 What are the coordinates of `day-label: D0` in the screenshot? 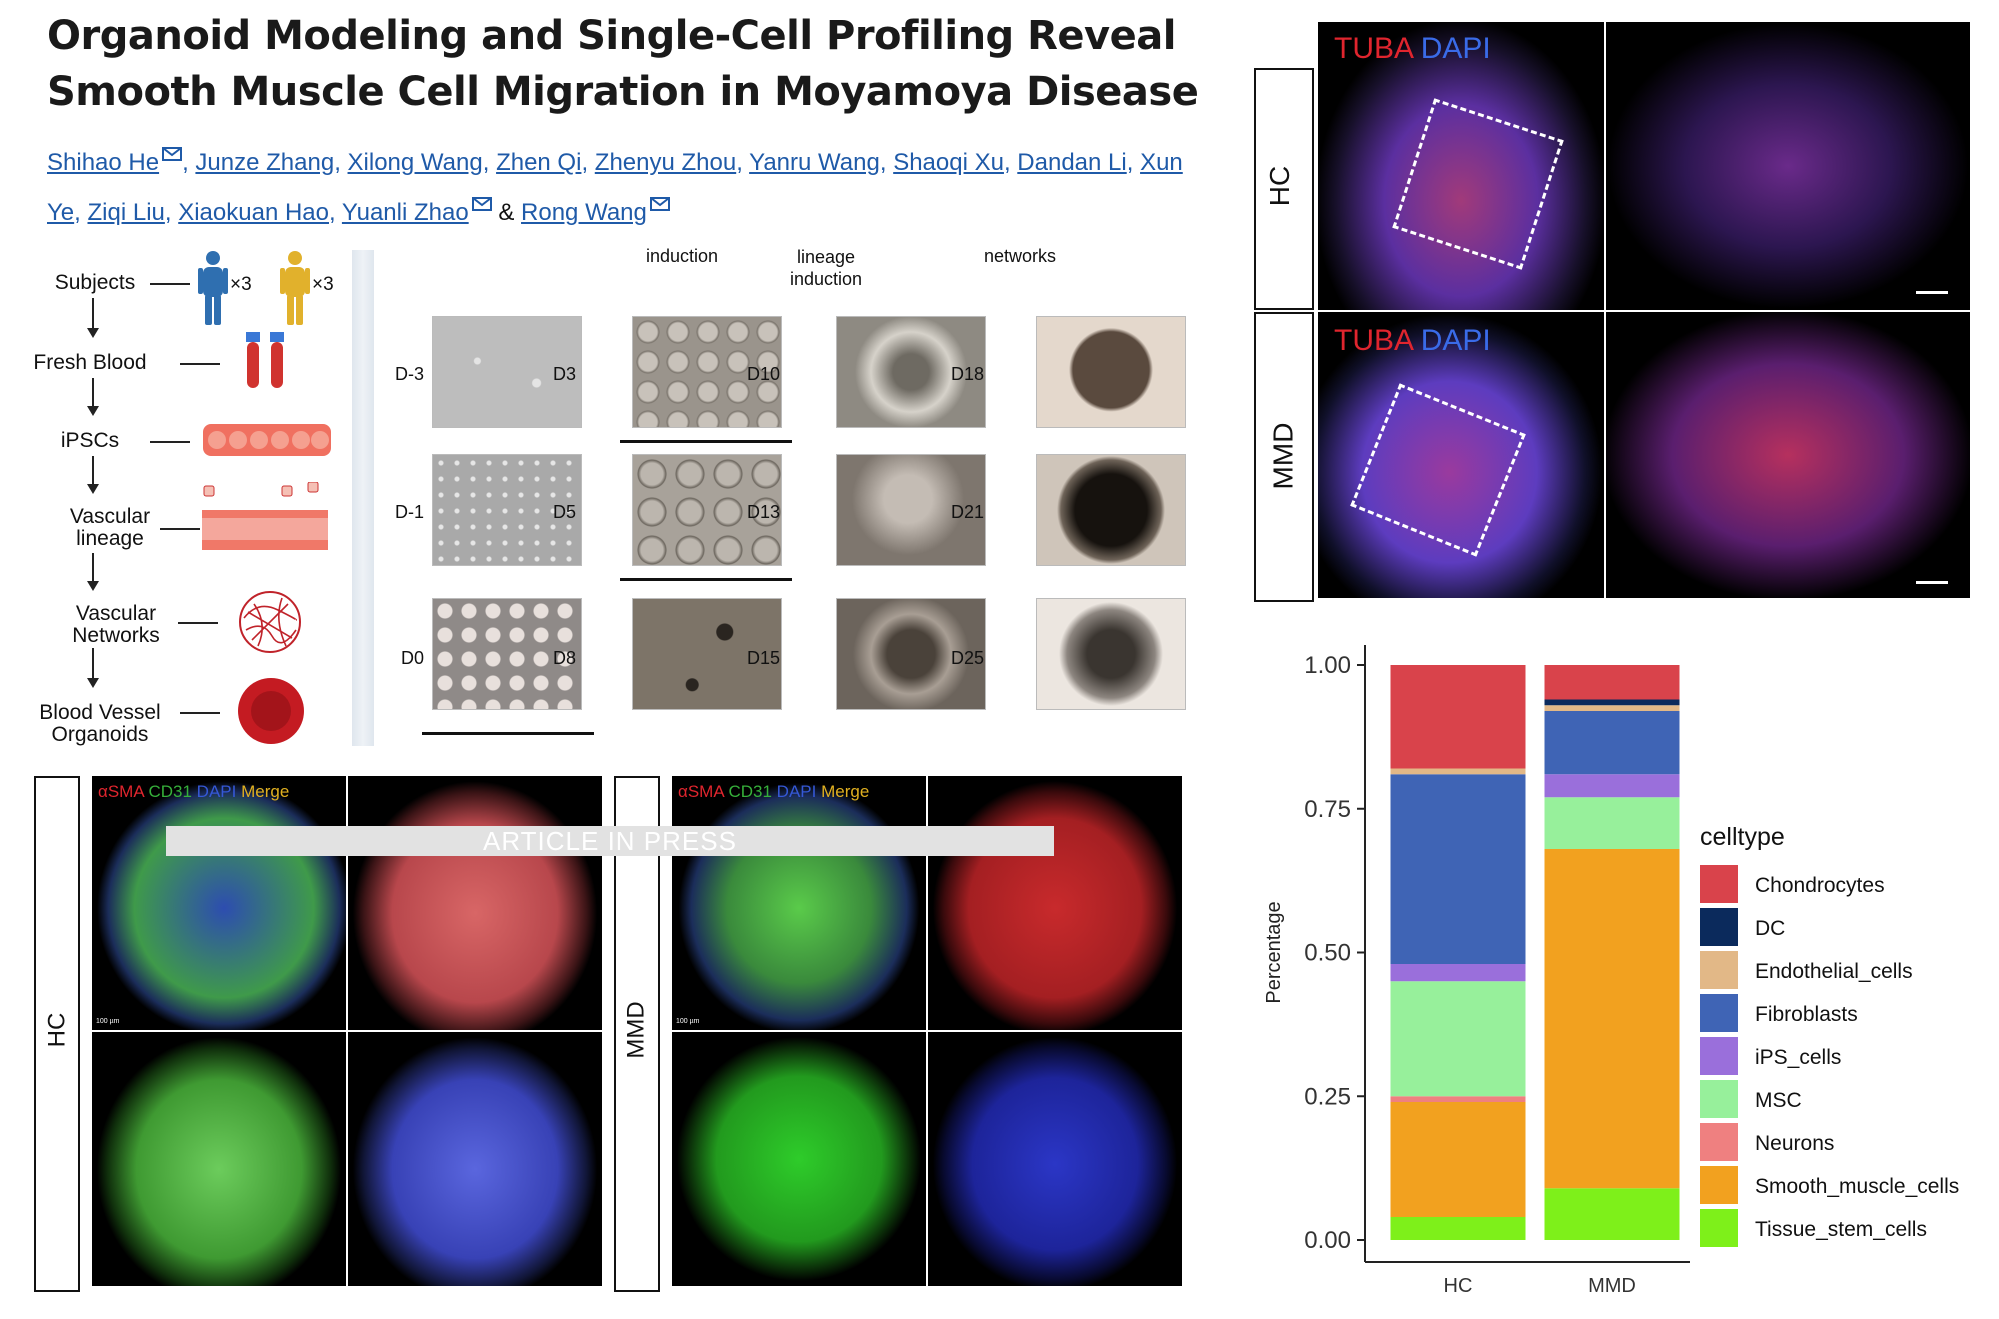 It's located at (412, 658).